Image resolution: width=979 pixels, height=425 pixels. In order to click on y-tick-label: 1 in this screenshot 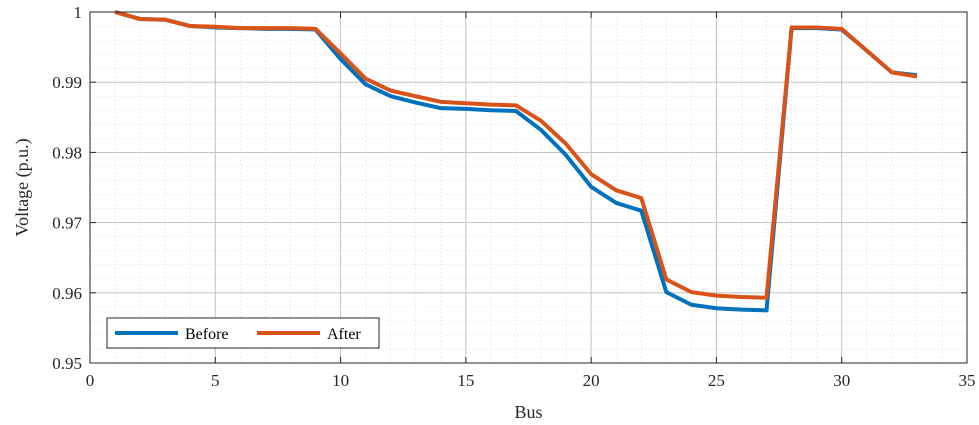, I will do `click(78, 12)`.